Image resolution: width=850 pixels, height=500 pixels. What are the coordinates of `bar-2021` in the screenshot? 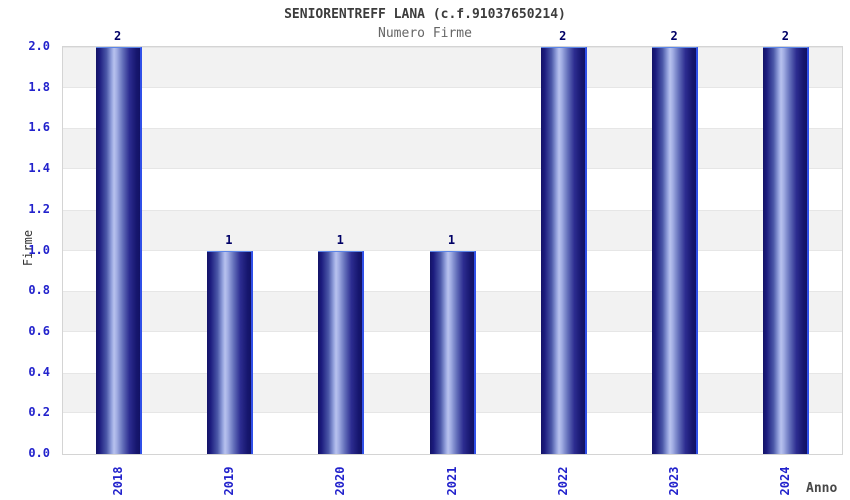 It's located at (452, 352).